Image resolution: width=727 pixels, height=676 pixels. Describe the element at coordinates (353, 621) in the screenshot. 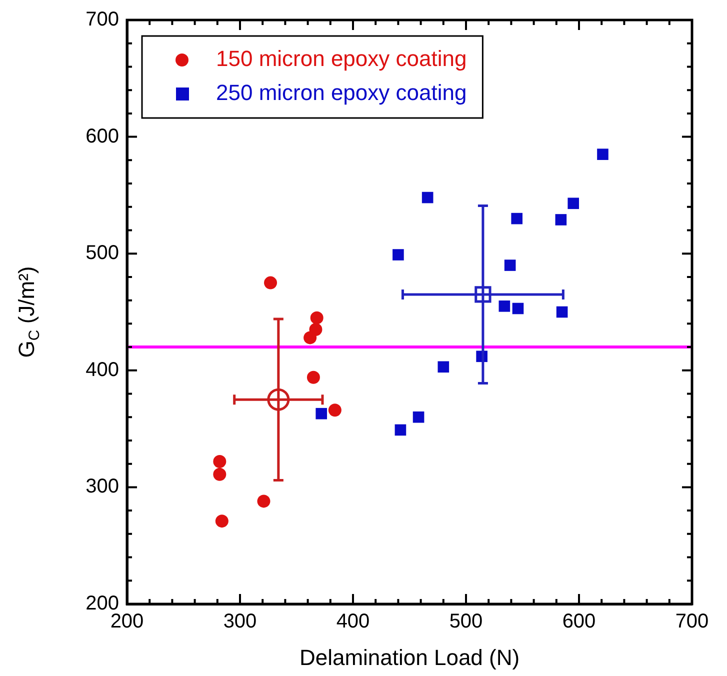

I see `x-tick-label: 400` at that location.